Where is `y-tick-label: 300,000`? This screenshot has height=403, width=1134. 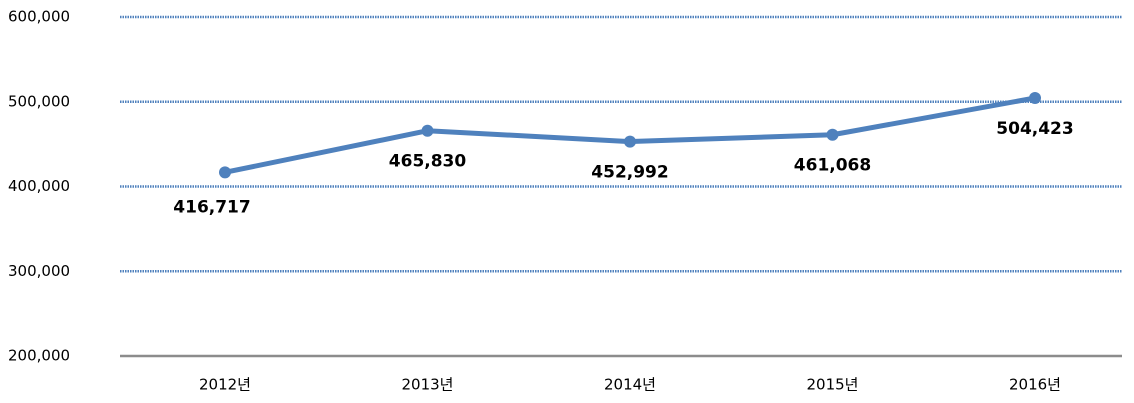 y-tick-label: 300,000 is located at coordinates (39, 271).